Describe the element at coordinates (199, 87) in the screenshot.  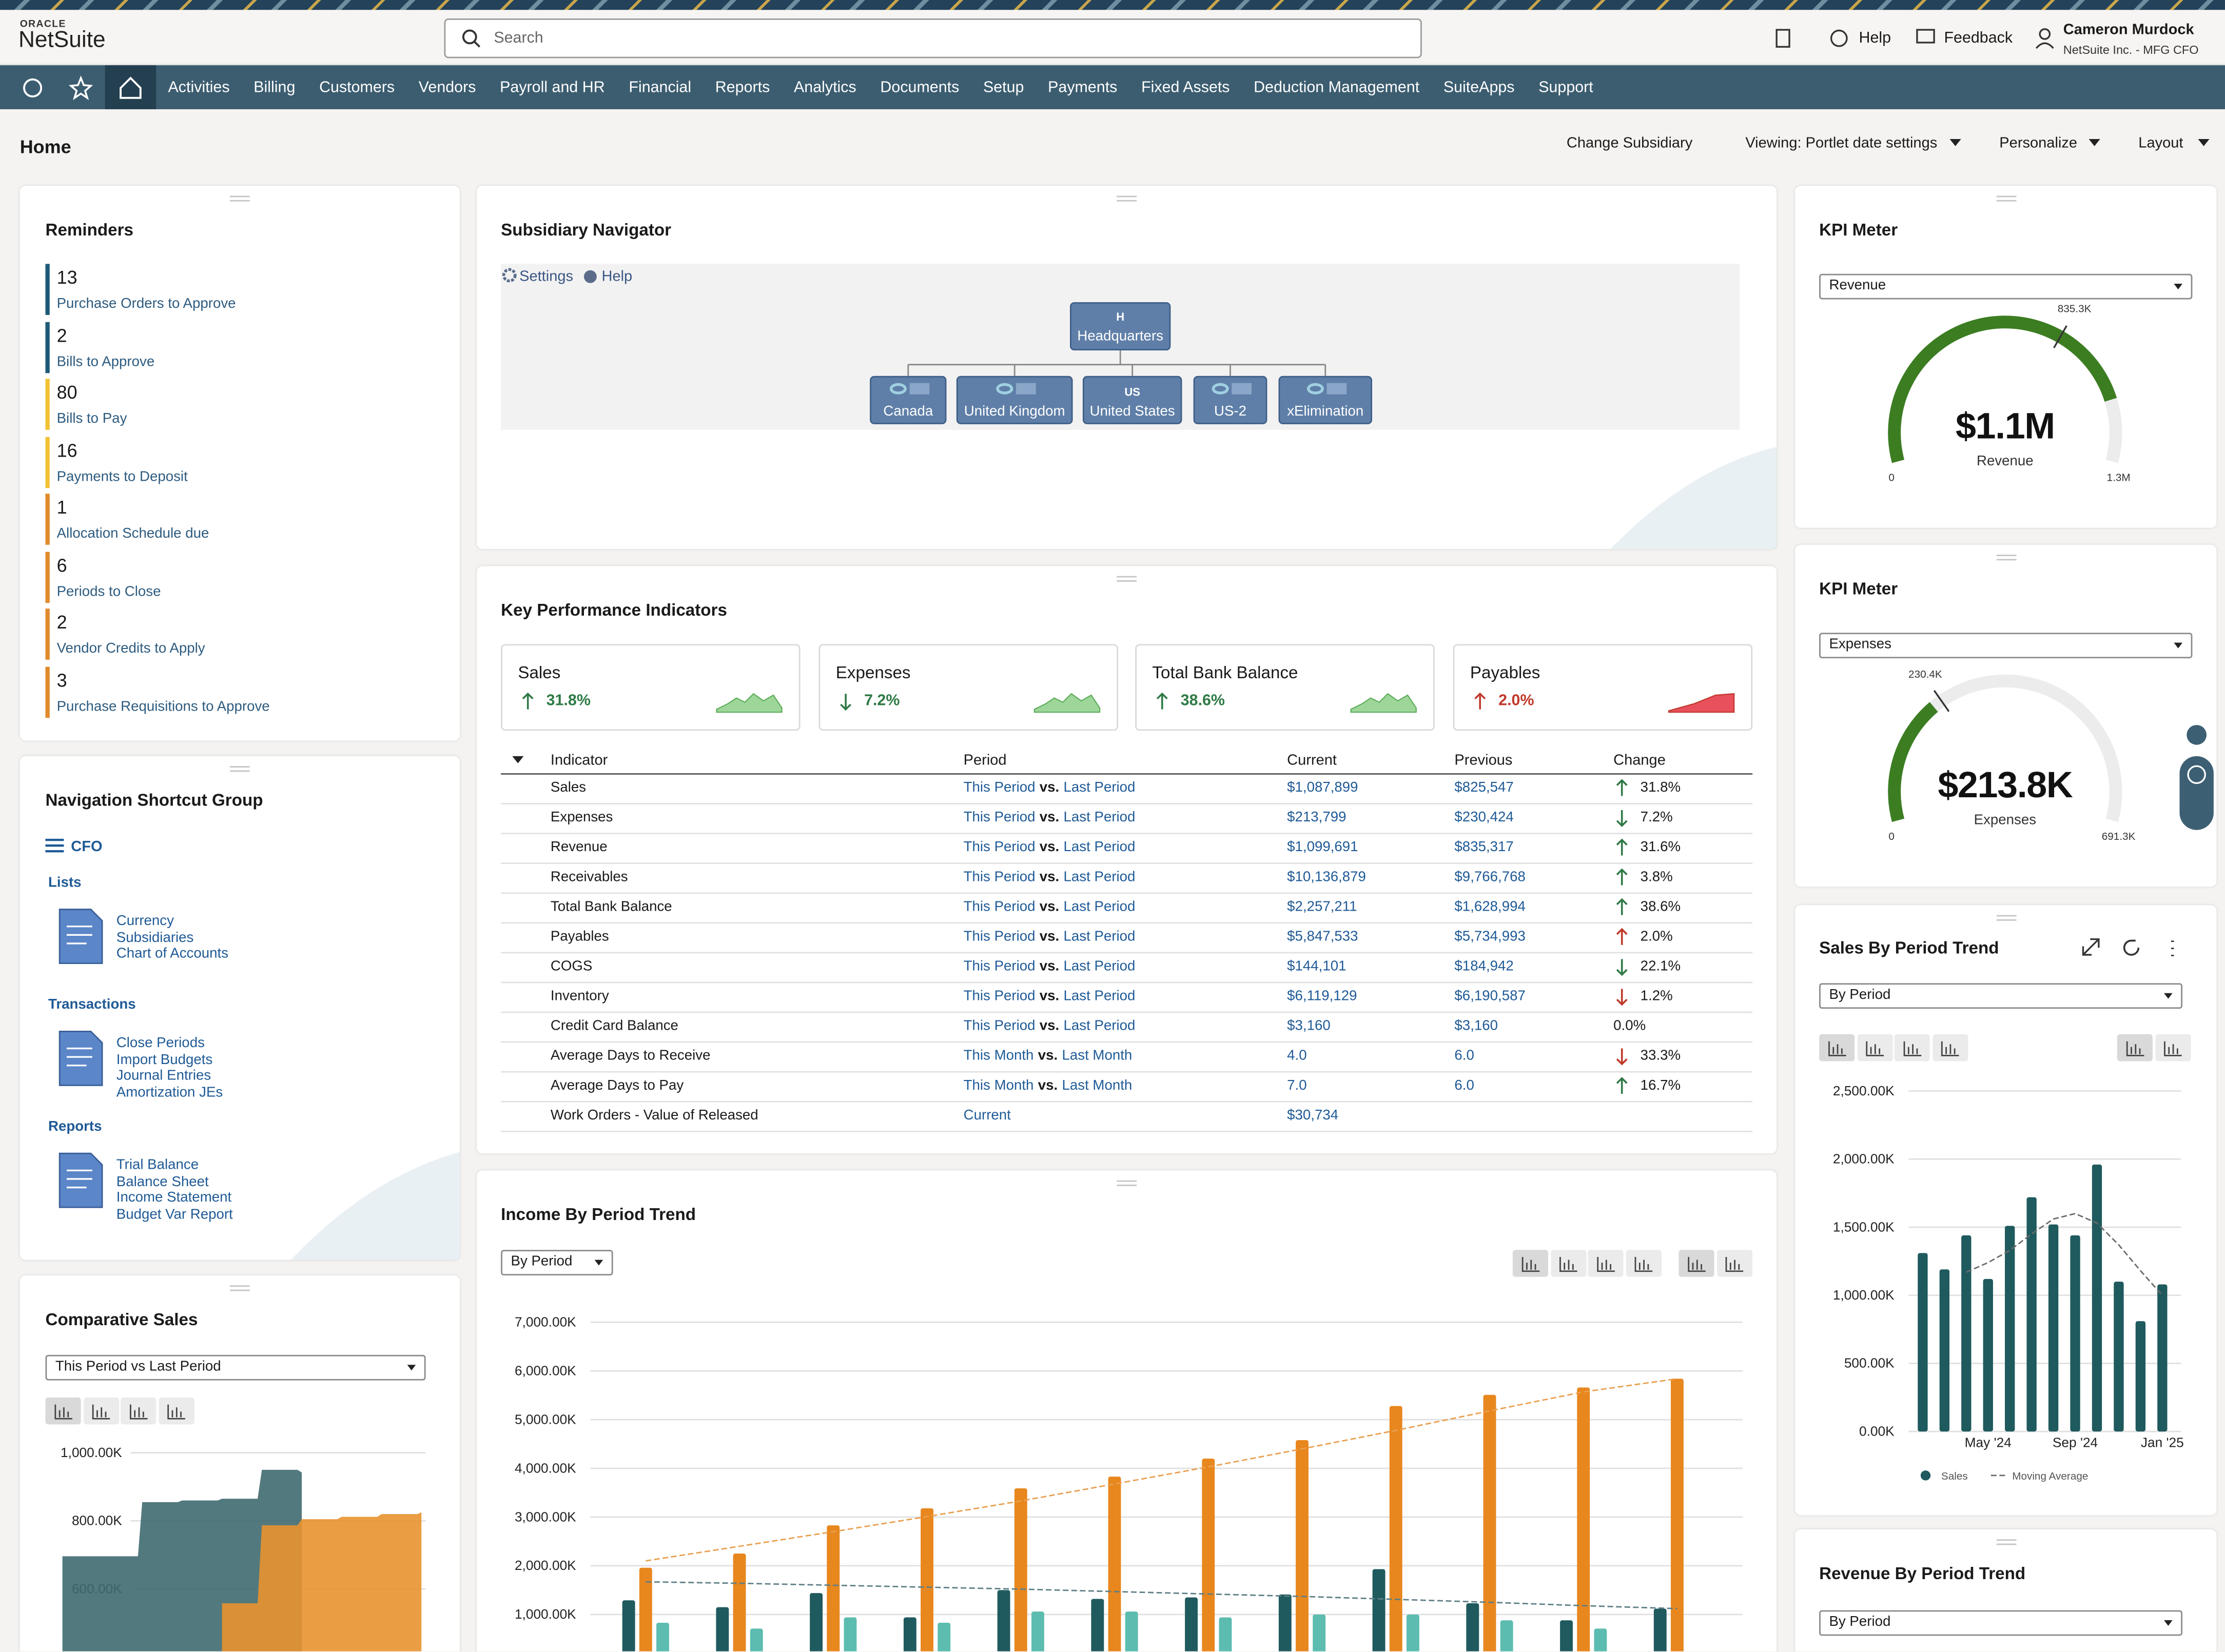
I see `nav-item: Activities` at that location.